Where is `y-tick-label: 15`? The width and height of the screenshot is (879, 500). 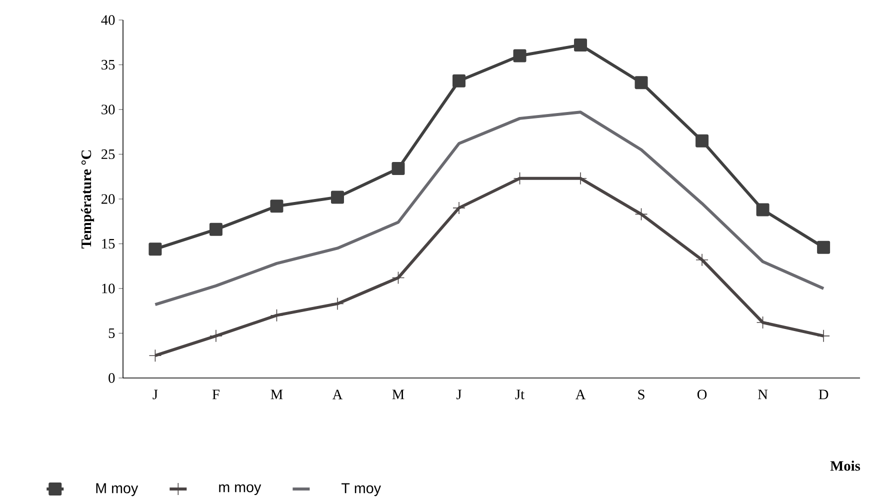 y-tick-label: 15 is located at coordinates (108, 243).